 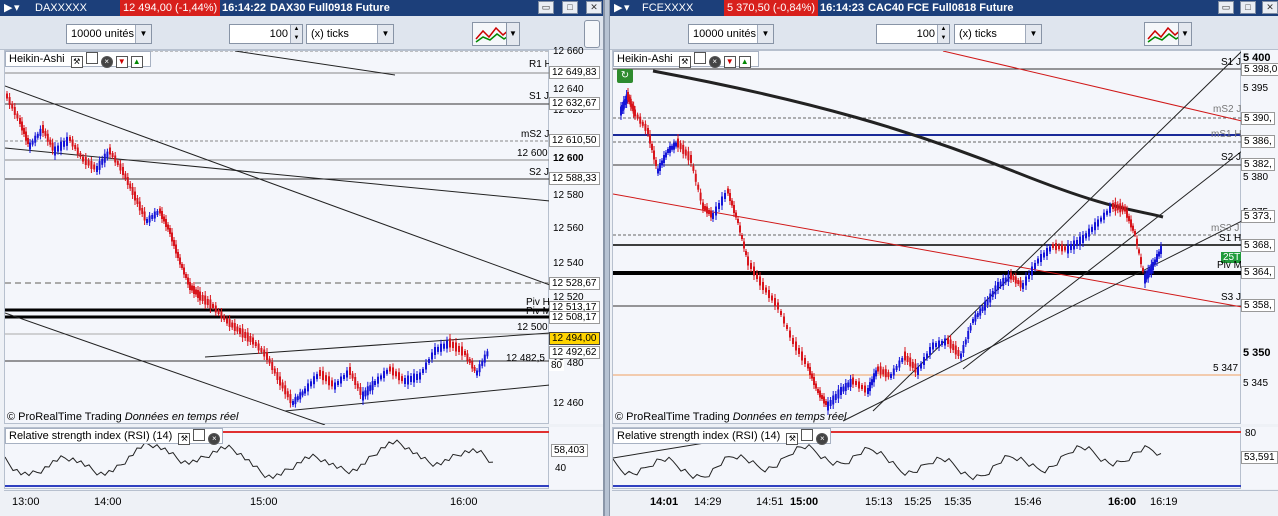 What do you see at coordinates (1259, 457) in the screenshot?
I see `rsi-value: 53,591` at bounding box center [1259, 457].